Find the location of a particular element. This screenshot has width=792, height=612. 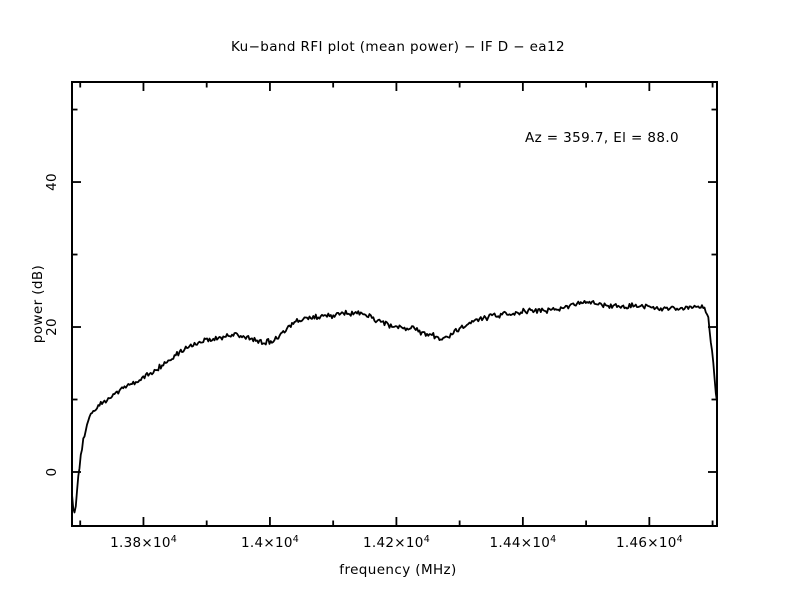

y-axis-label: power (dB) is located at coordinates (38, 304).